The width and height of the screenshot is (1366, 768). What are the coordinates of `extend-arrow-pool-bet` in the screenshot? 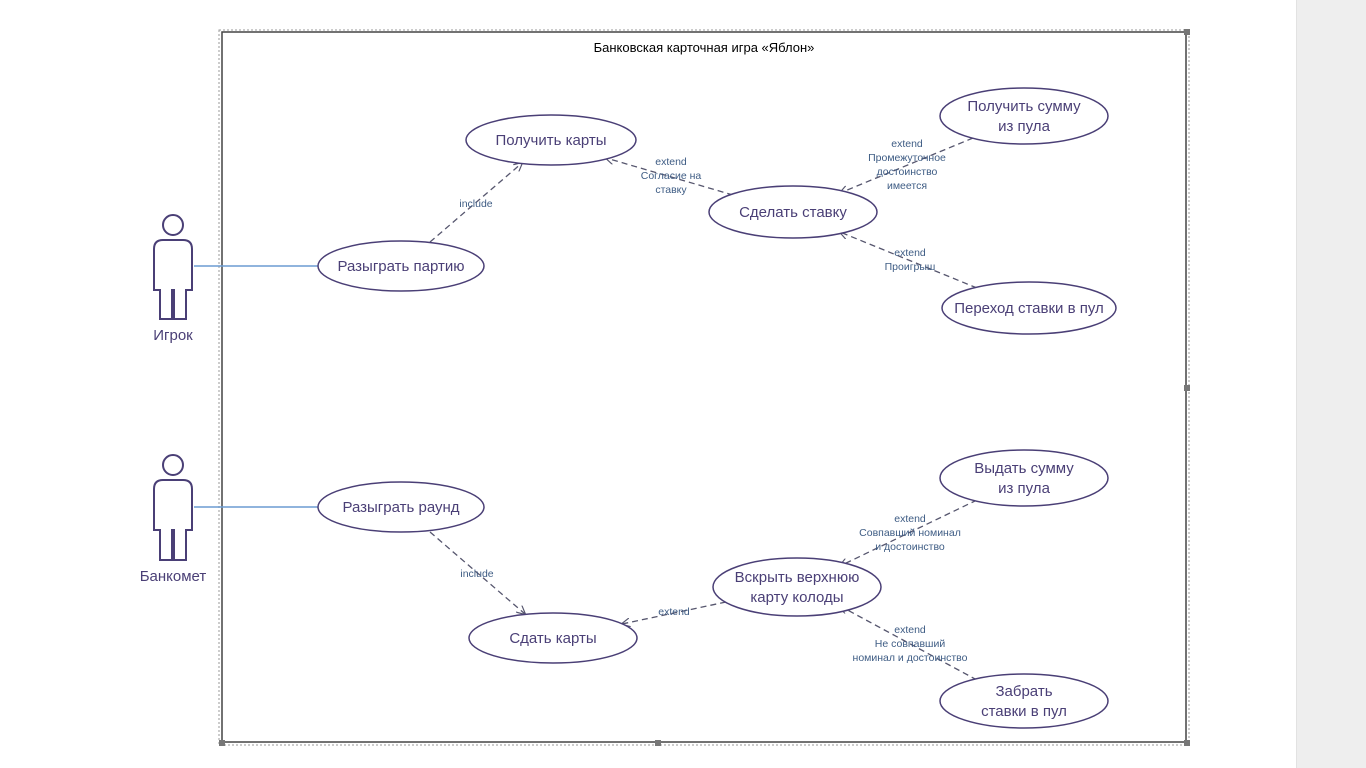 It's located at (909, 260).